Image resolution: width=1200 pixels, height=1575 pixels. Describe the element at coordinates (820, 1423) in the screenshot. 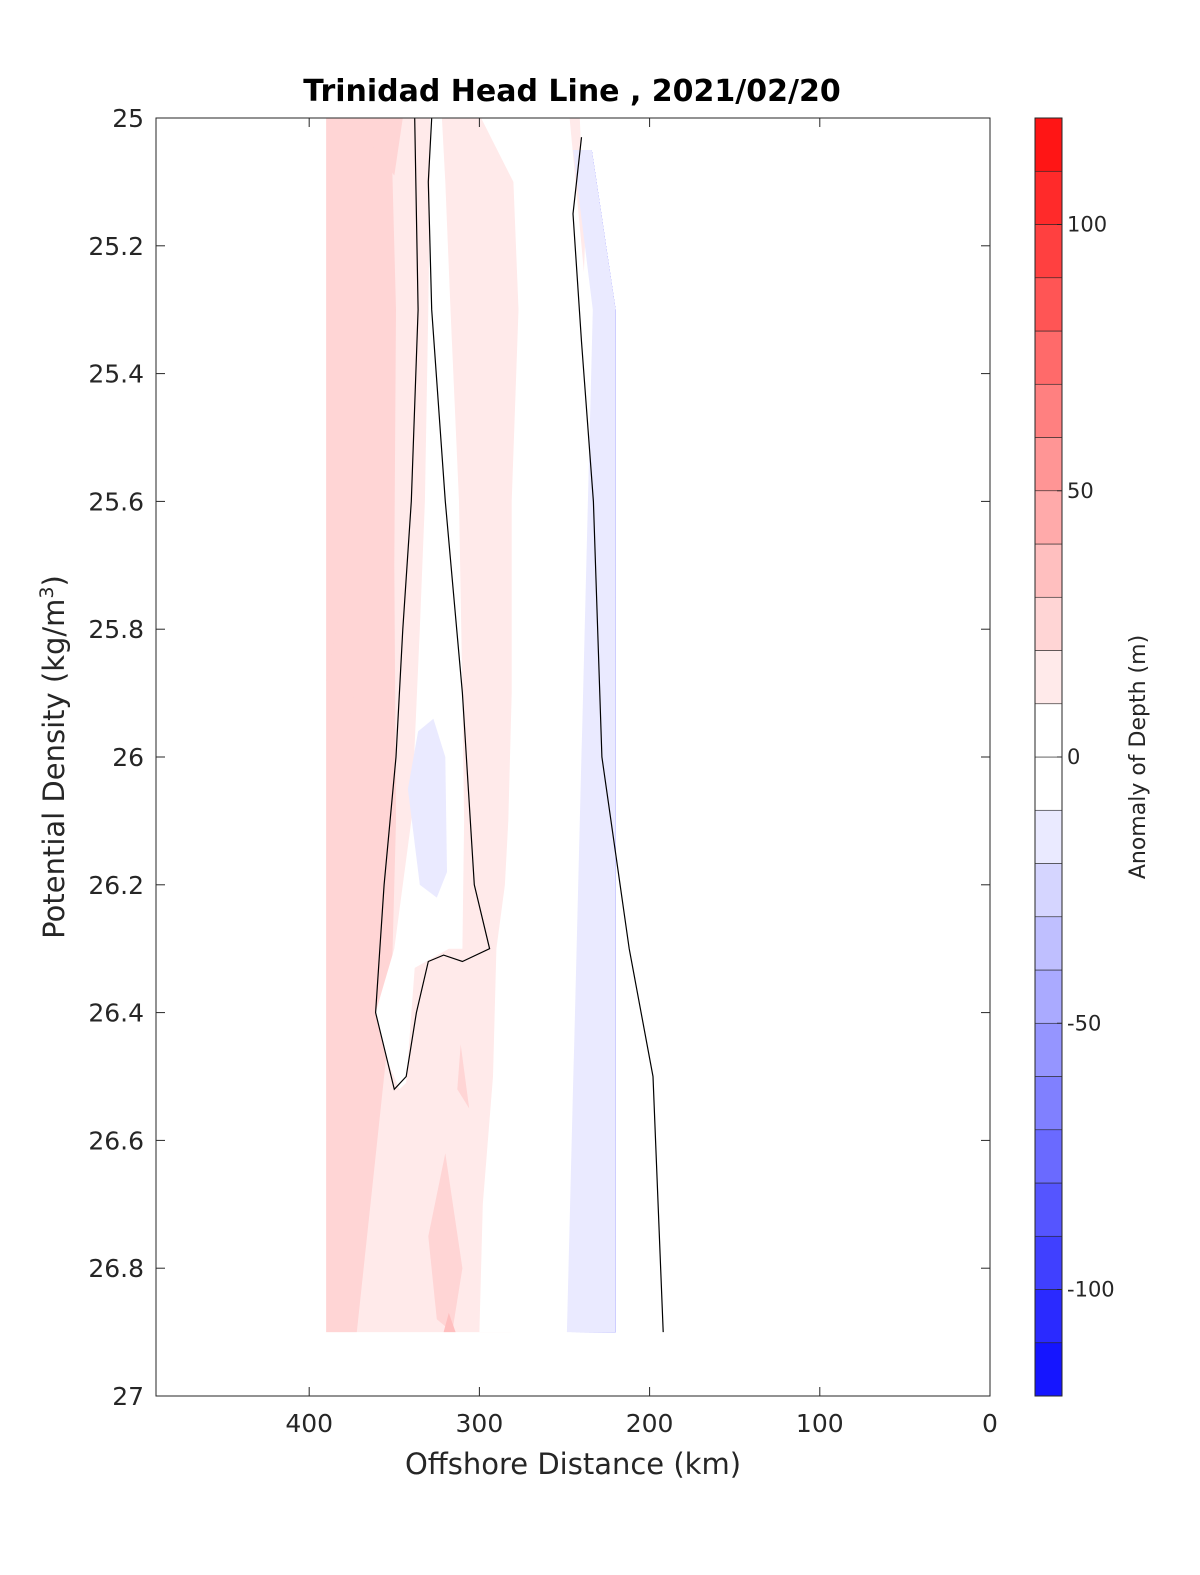

I see `x-tick-label: 100` at that location.